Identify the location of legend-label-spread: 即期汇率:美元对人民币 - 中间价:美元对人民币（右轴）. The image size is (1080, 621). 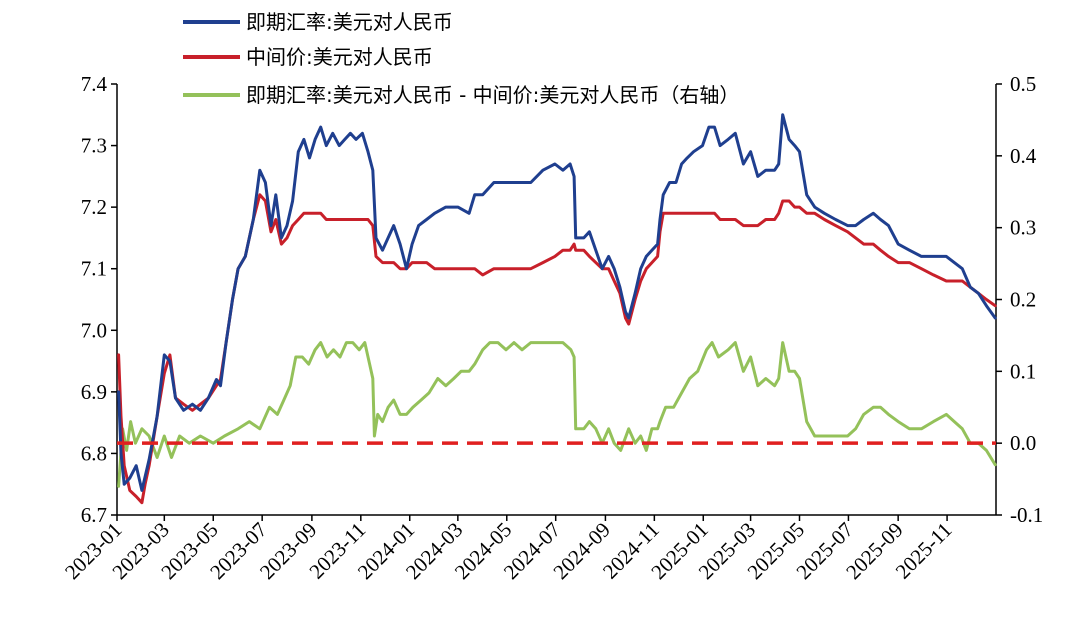
(492, 95).